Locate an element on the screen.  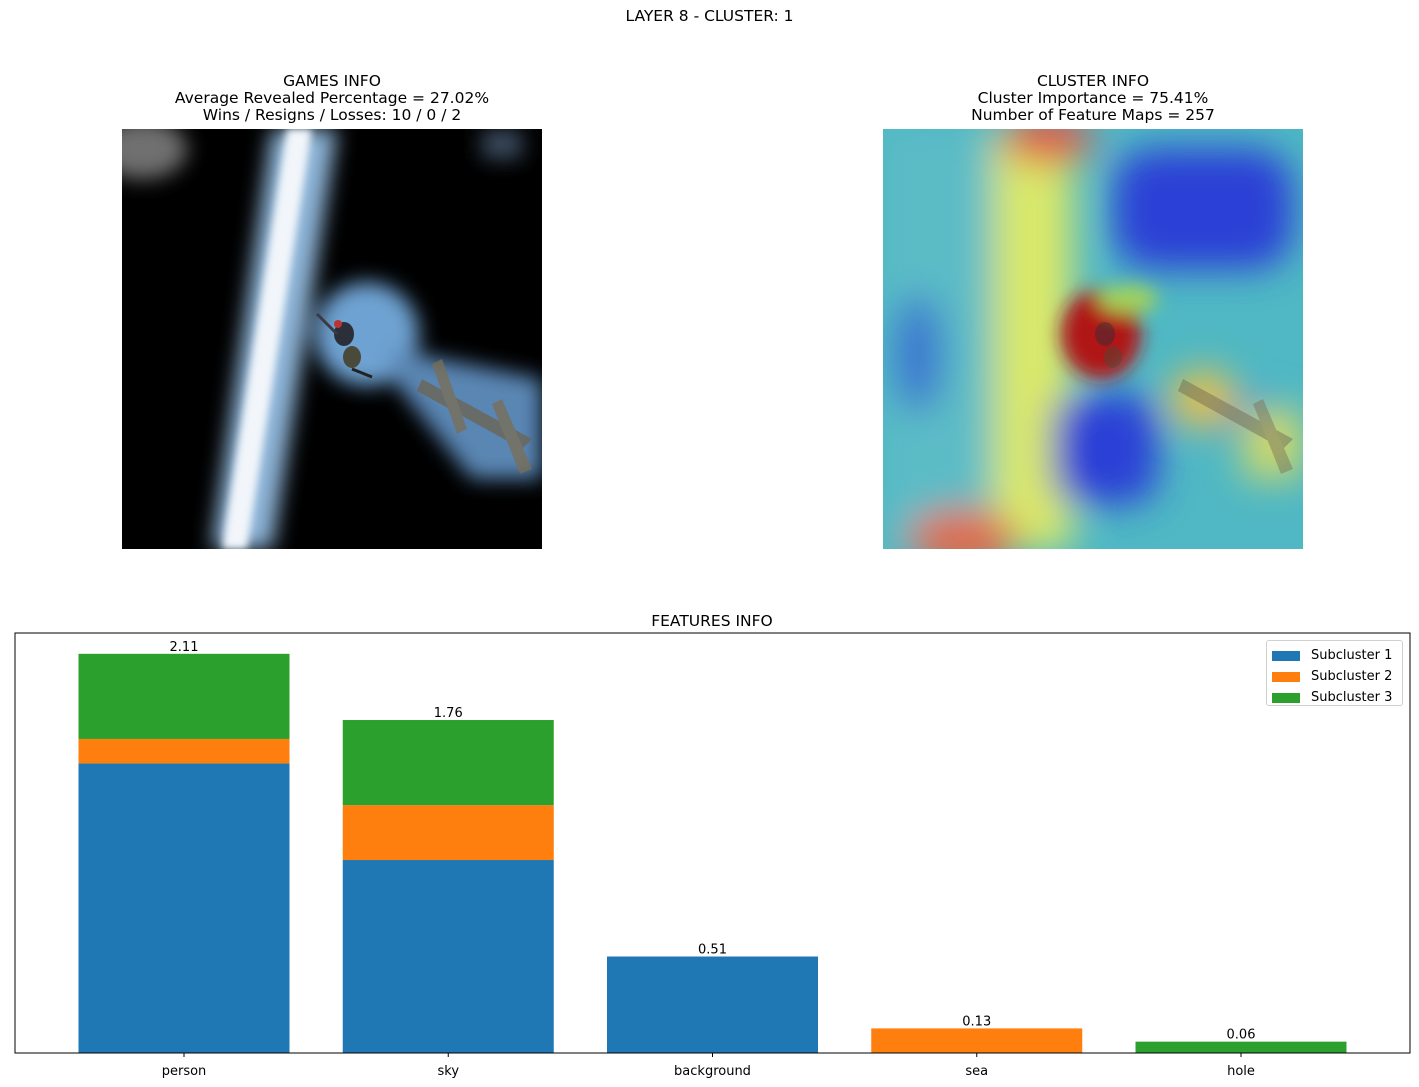
games-info-win-loss-record: Wins / Resigns / Losses: 10 / 0 / 2 is located at coordinates (332, 115).